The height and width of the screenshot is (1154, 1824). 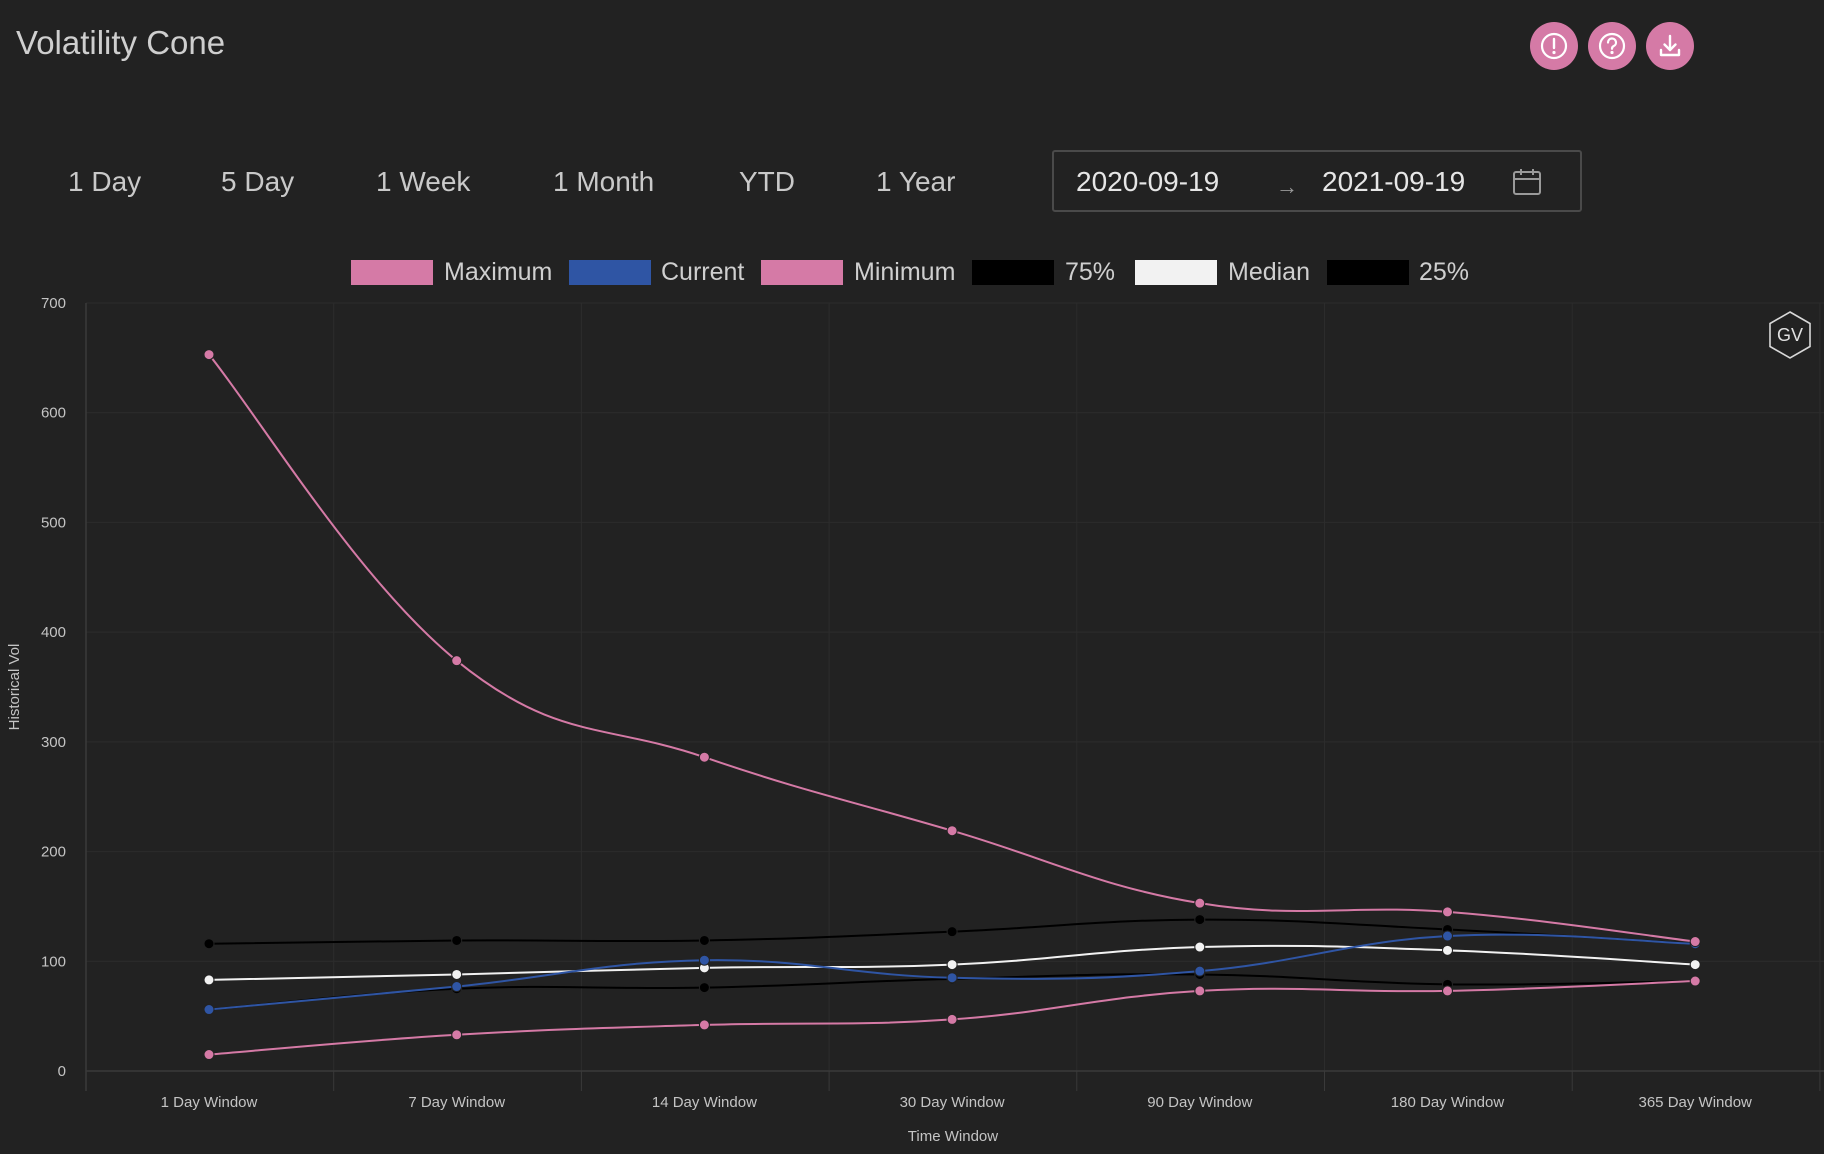 I want to click on y-tick-label: 400, so click(x=53, y=632).